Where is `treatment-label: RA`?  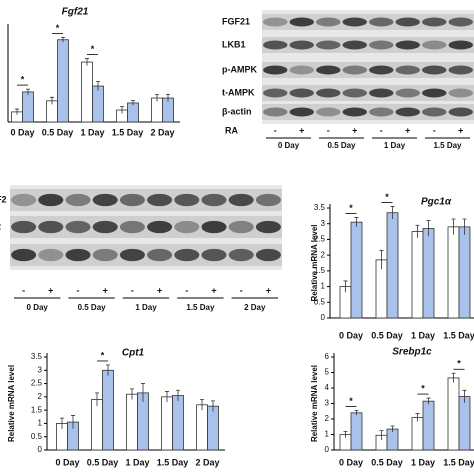
treatment-label: RA is located at coordinates (231, 130).